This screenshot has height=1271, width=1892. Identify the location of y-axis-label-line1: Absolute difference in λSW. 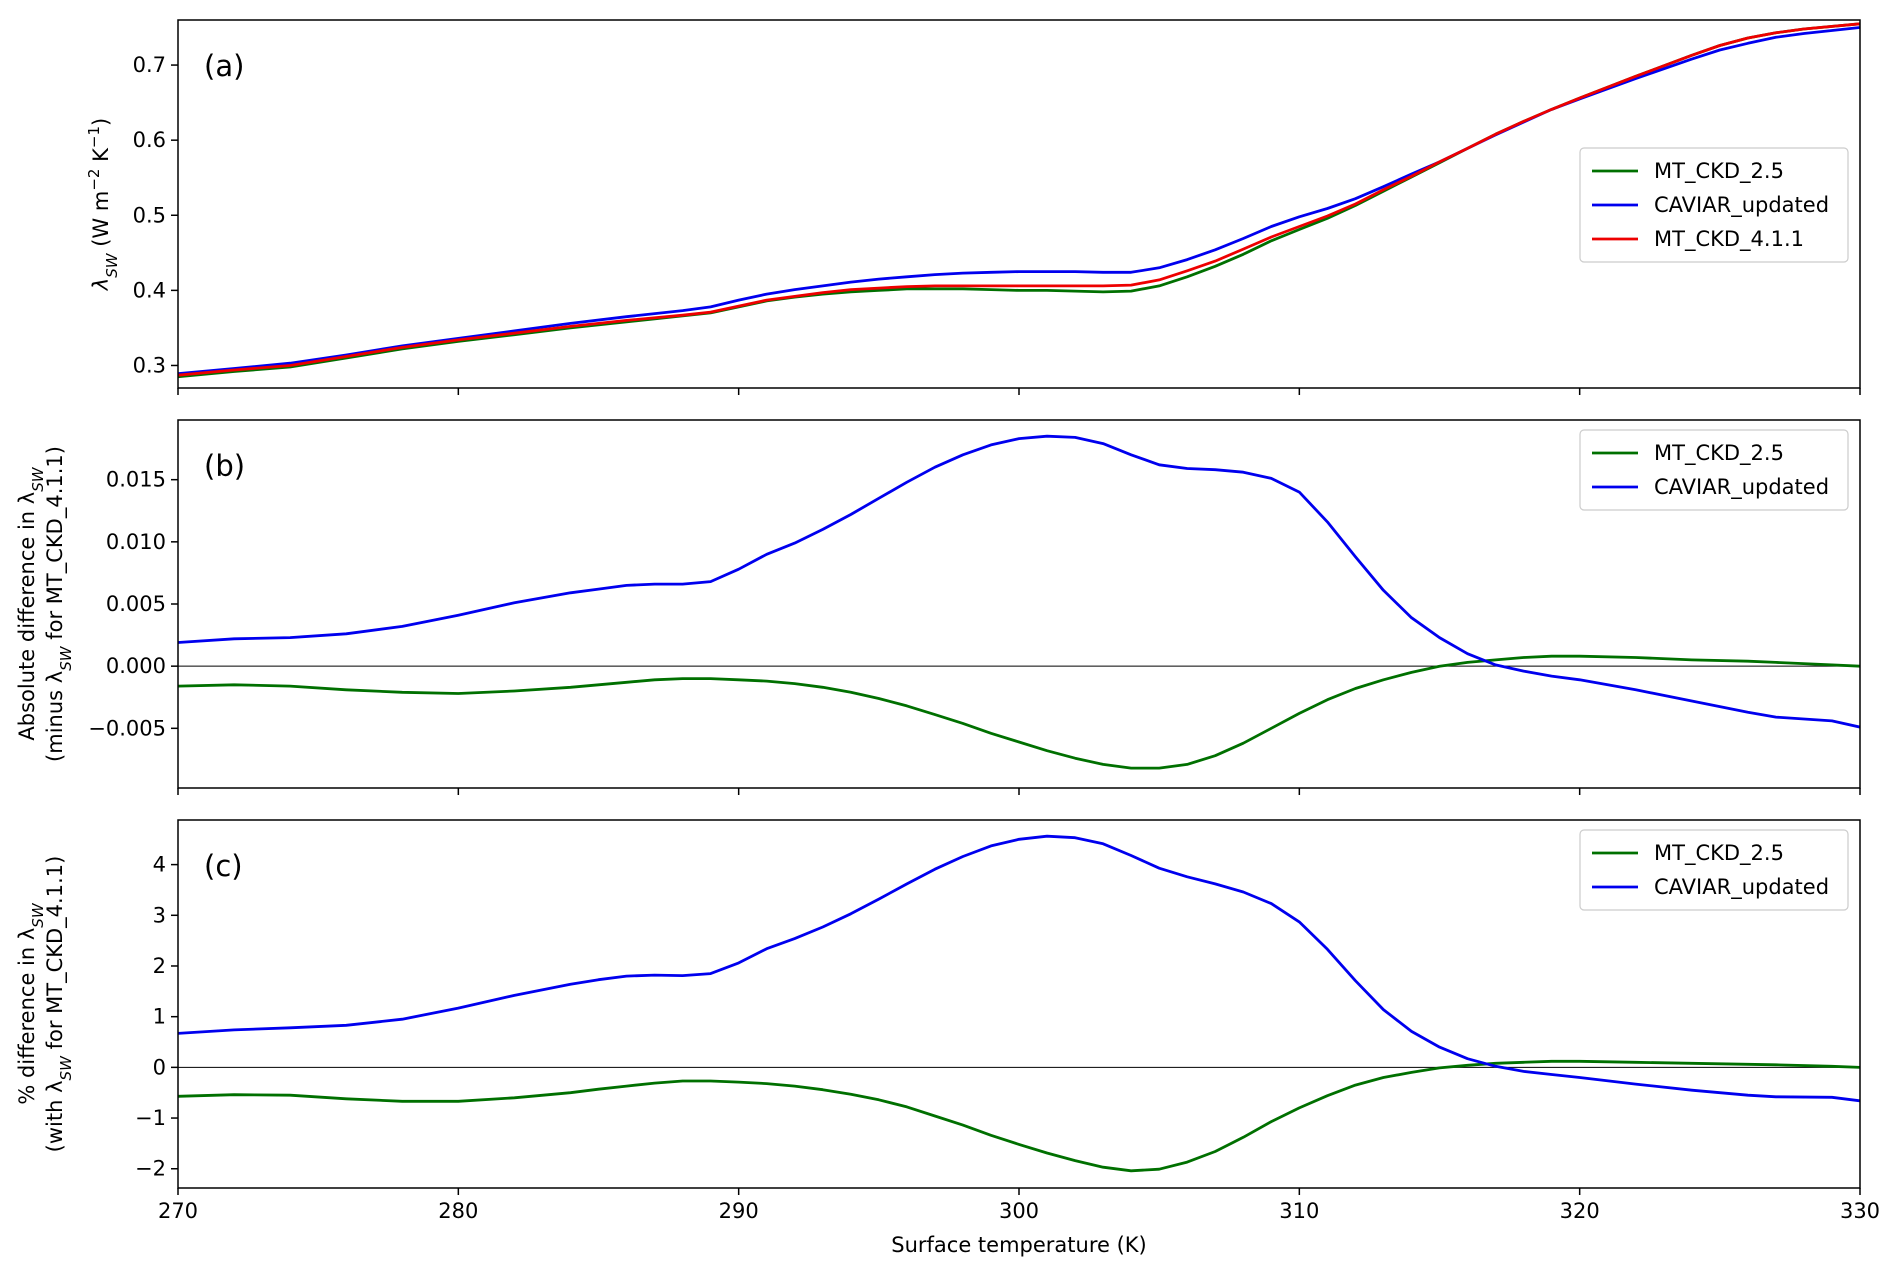
(31, 603).